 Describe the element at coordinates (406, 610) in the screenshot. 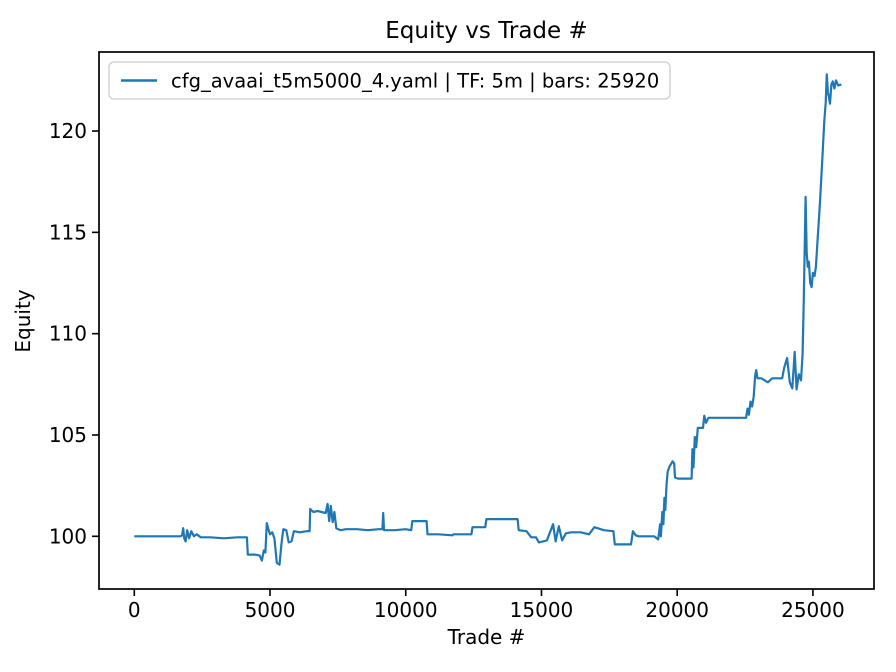

I see `x-tick-label: 10000` at that location.